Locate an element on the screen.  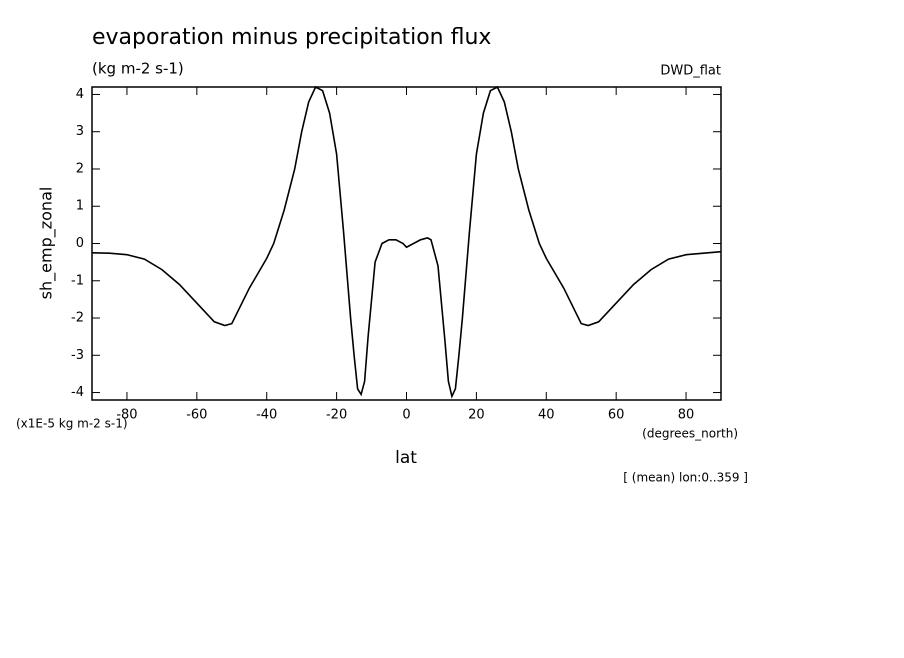
x-axis-label: lat is located at coordinates (406, 458).